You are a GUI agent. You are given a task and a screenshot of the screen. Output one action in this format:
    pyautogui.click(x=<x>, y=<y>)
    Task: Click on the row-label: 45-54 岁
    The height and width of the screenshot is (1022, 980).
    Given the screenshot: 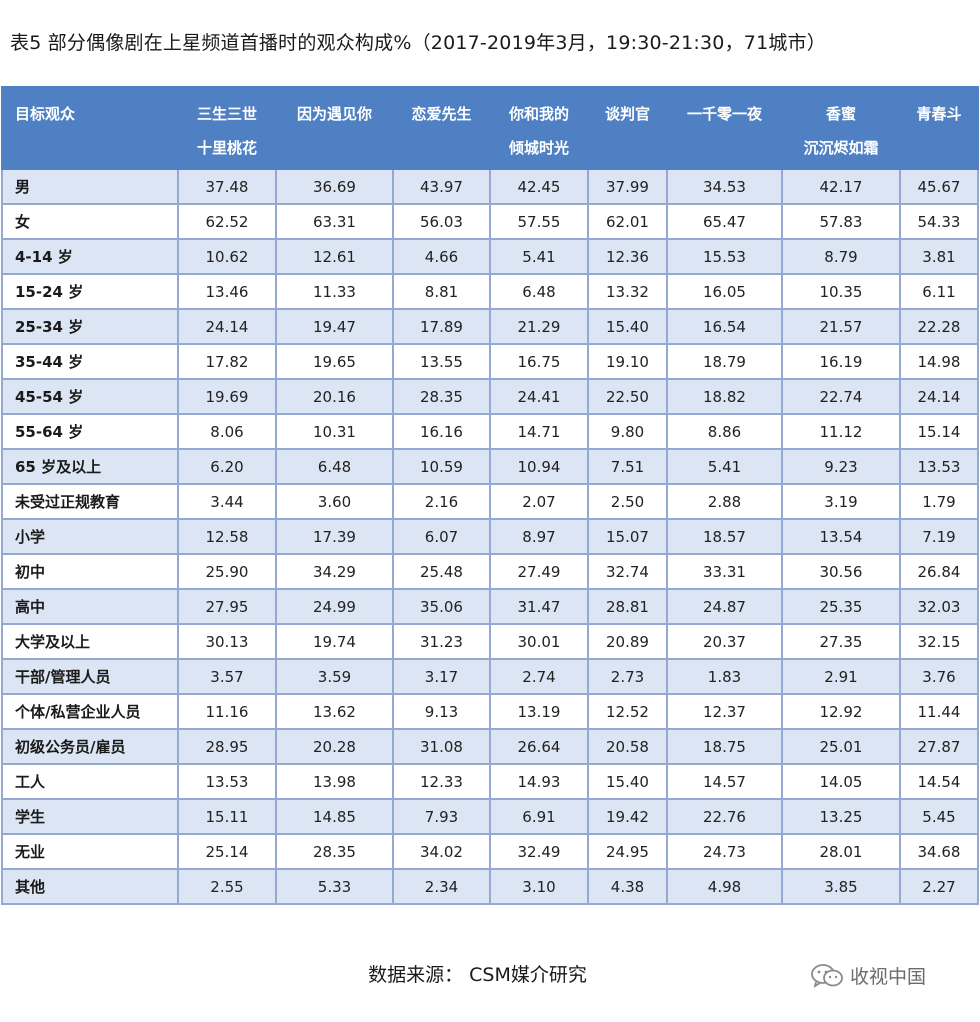 What is the action you would take?
    pyautogui.click(x=90, y=396)
    